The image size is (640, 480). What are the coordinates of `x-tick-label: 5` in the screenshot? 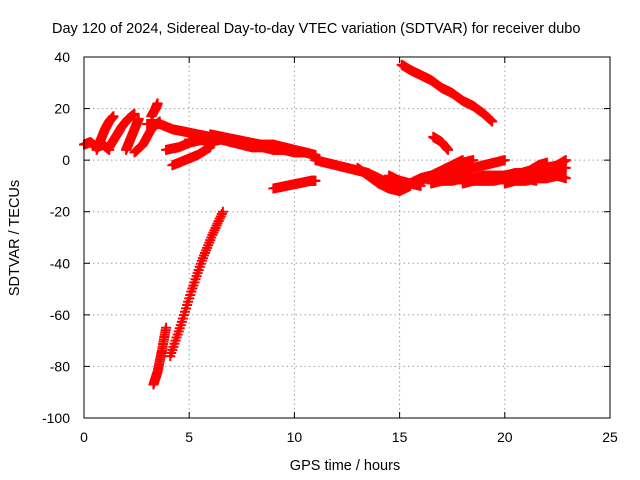 It's located at (189, 437).